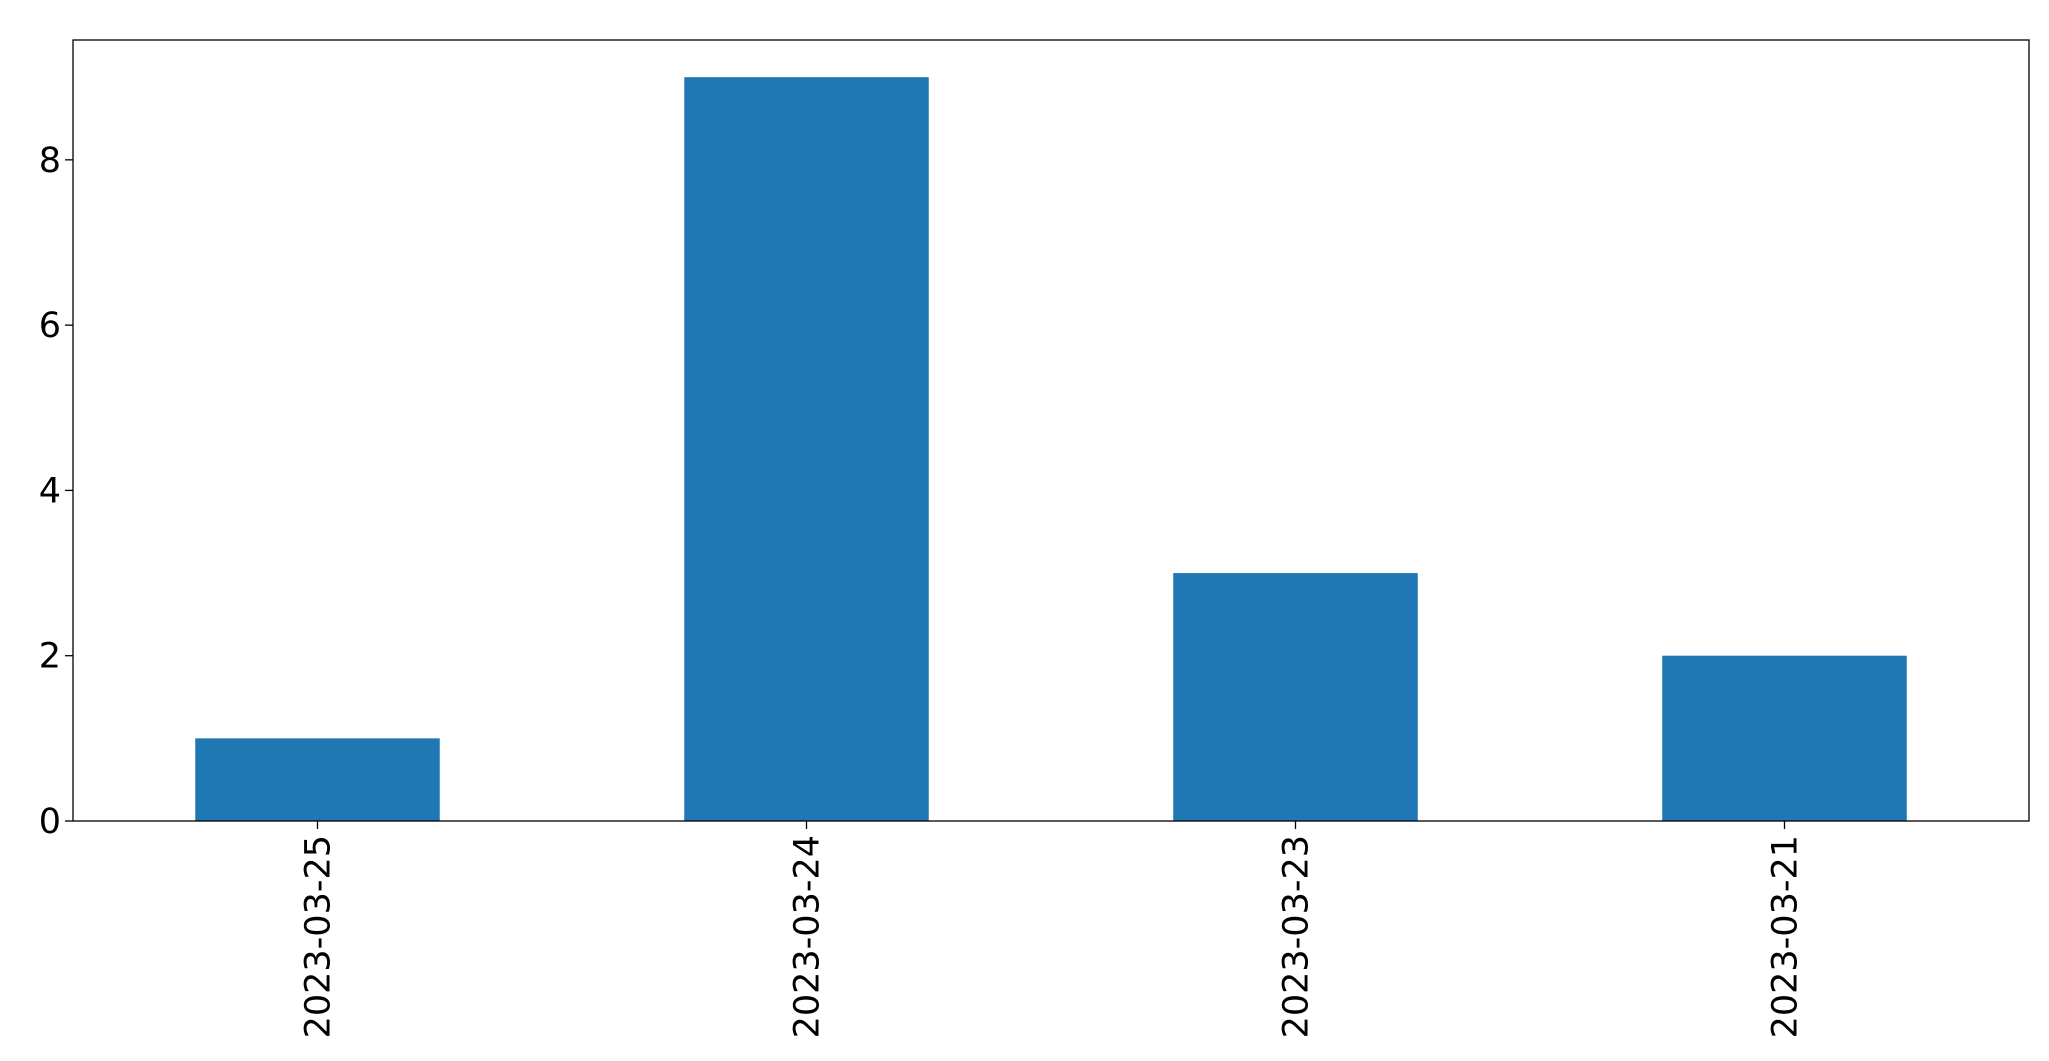  Describe the element at coordinates (808, 936) in the screenshot. I see `x-tick-label: 2023-03-24` at that location.